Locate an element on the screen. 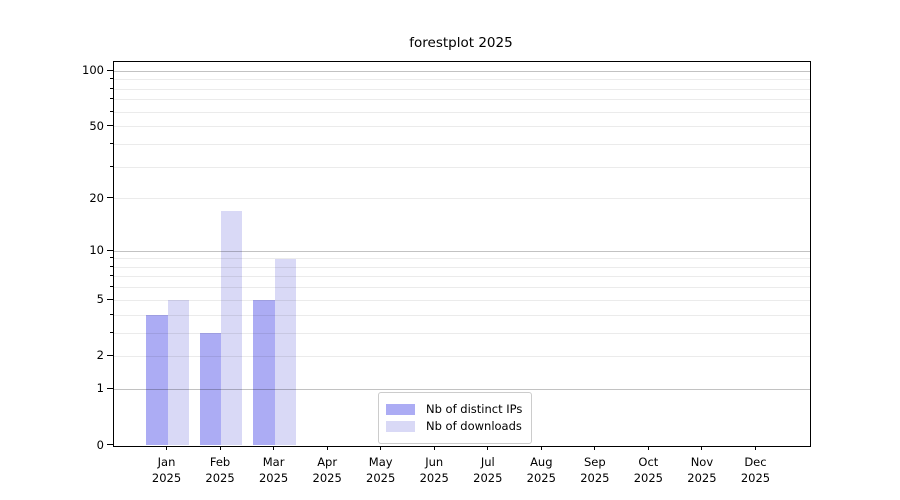  bar-mar-series1 is located at coordinates (285, 352).